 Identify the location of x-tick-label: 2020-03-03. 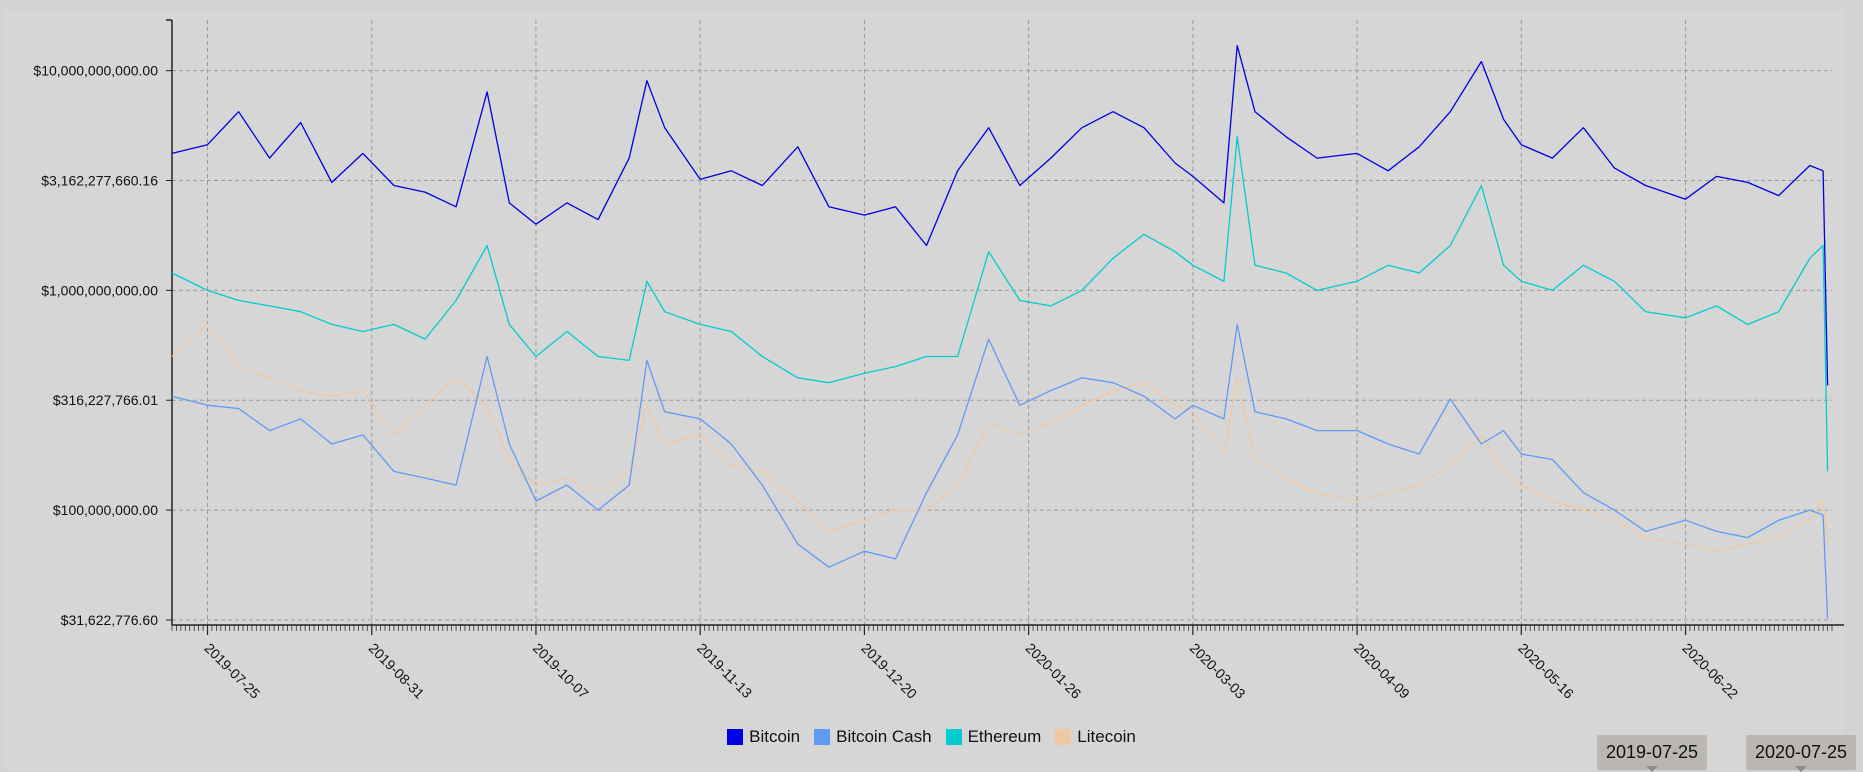
(1218, 671).